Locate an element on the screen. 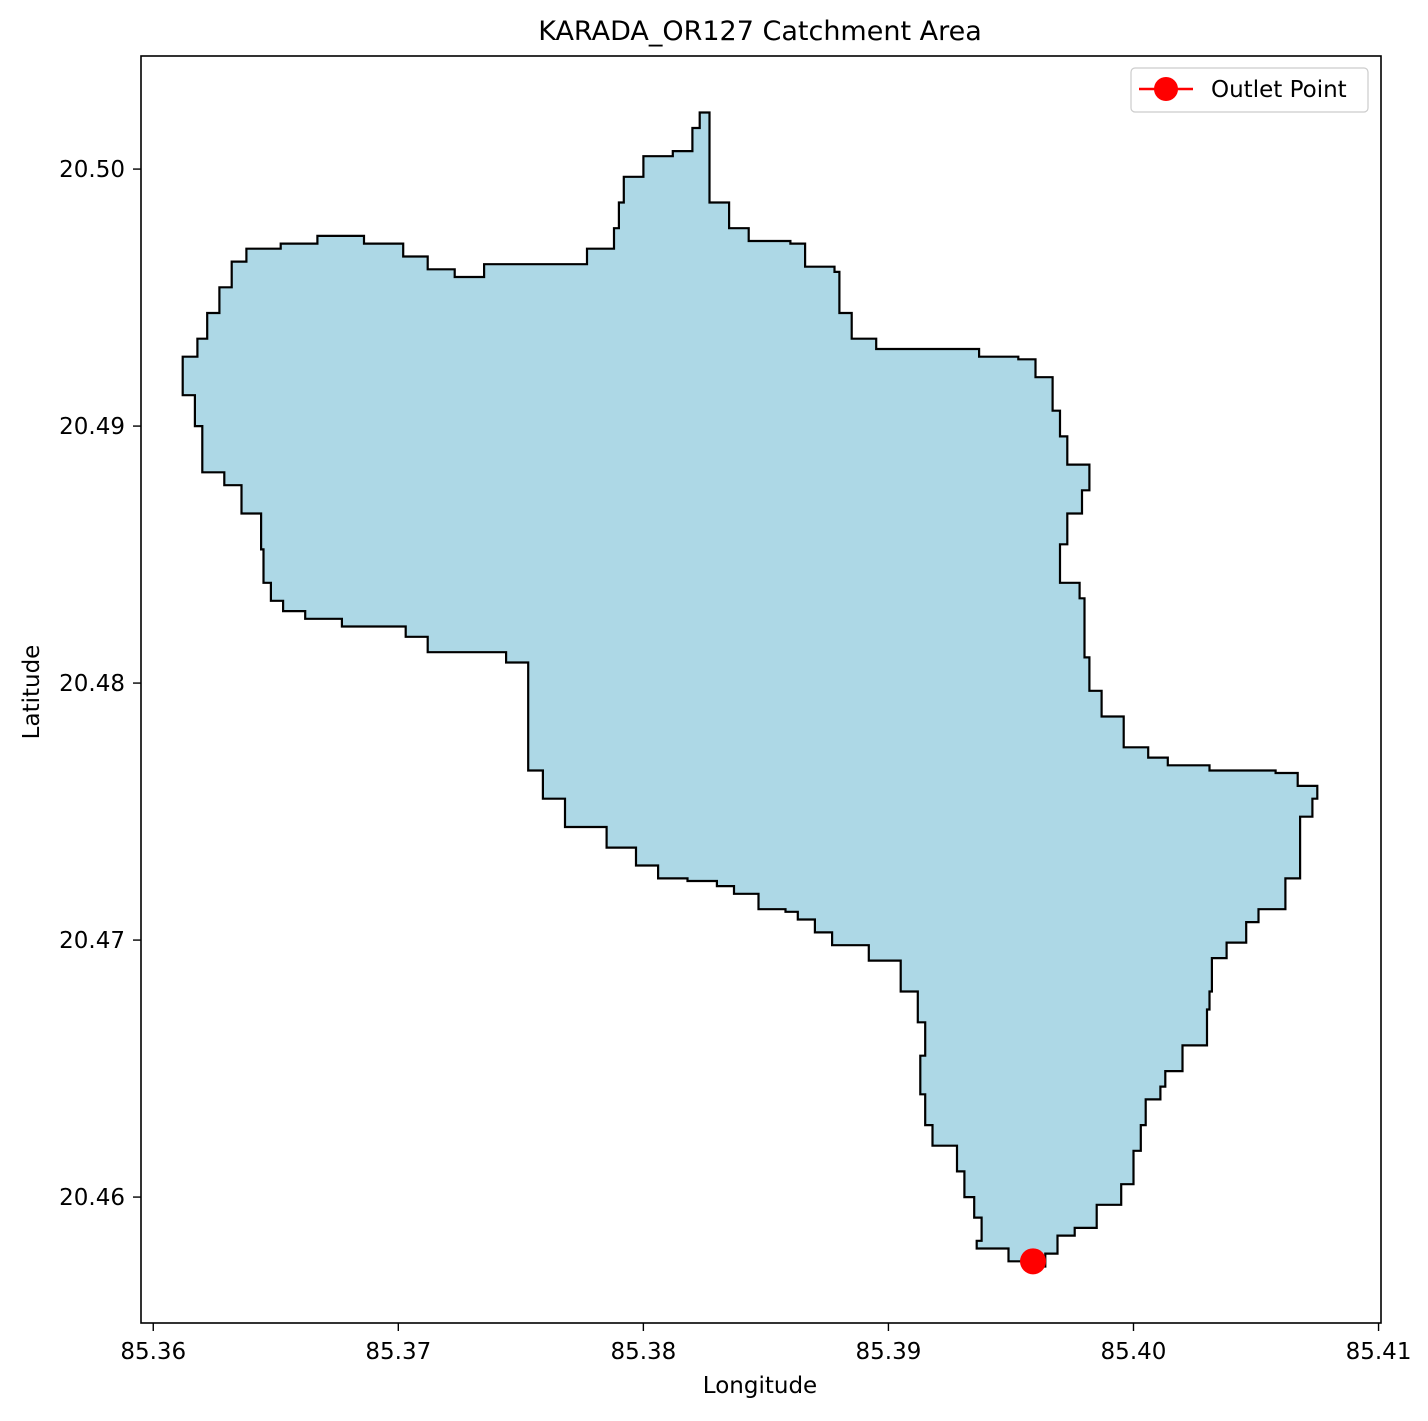 The width and height of the screenshot is (1428, 1421). legend-box is located at coordinates (1249, 90).